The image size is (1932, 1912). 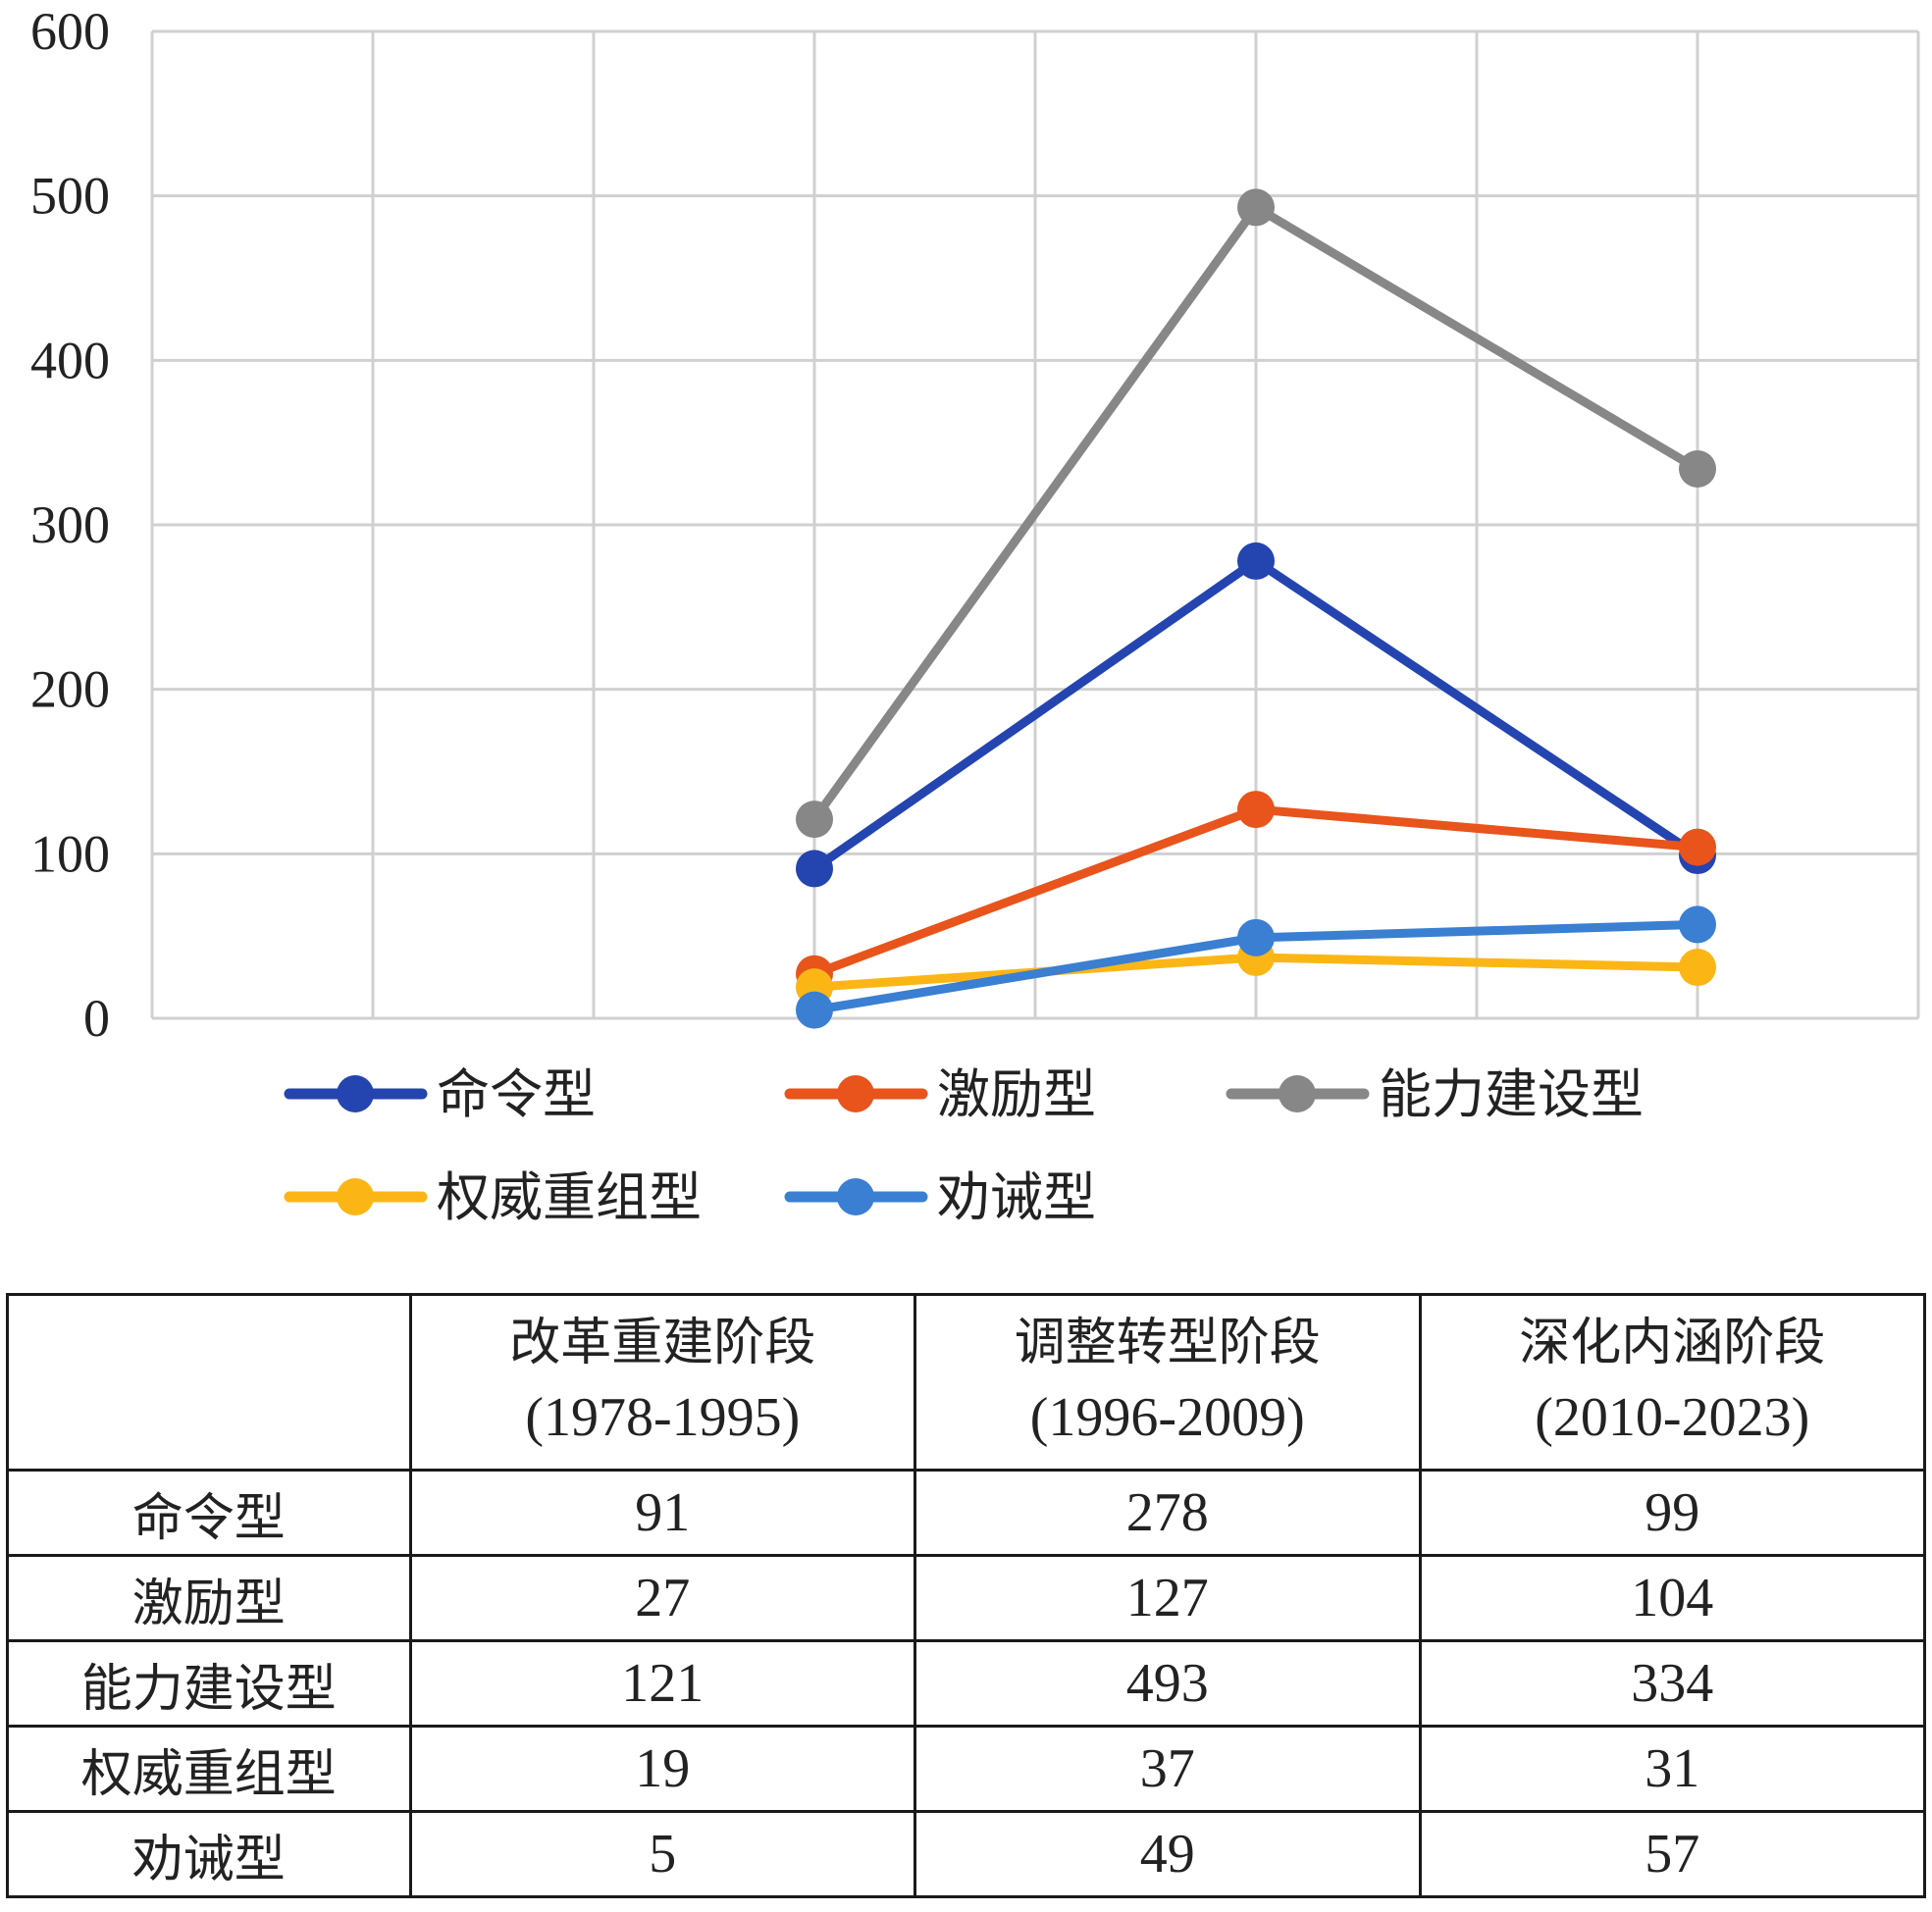 What do you see at coordinates (70, 196) in the screenshot?
I see `y-tick-label: 500` at bounding box center [70, 196].